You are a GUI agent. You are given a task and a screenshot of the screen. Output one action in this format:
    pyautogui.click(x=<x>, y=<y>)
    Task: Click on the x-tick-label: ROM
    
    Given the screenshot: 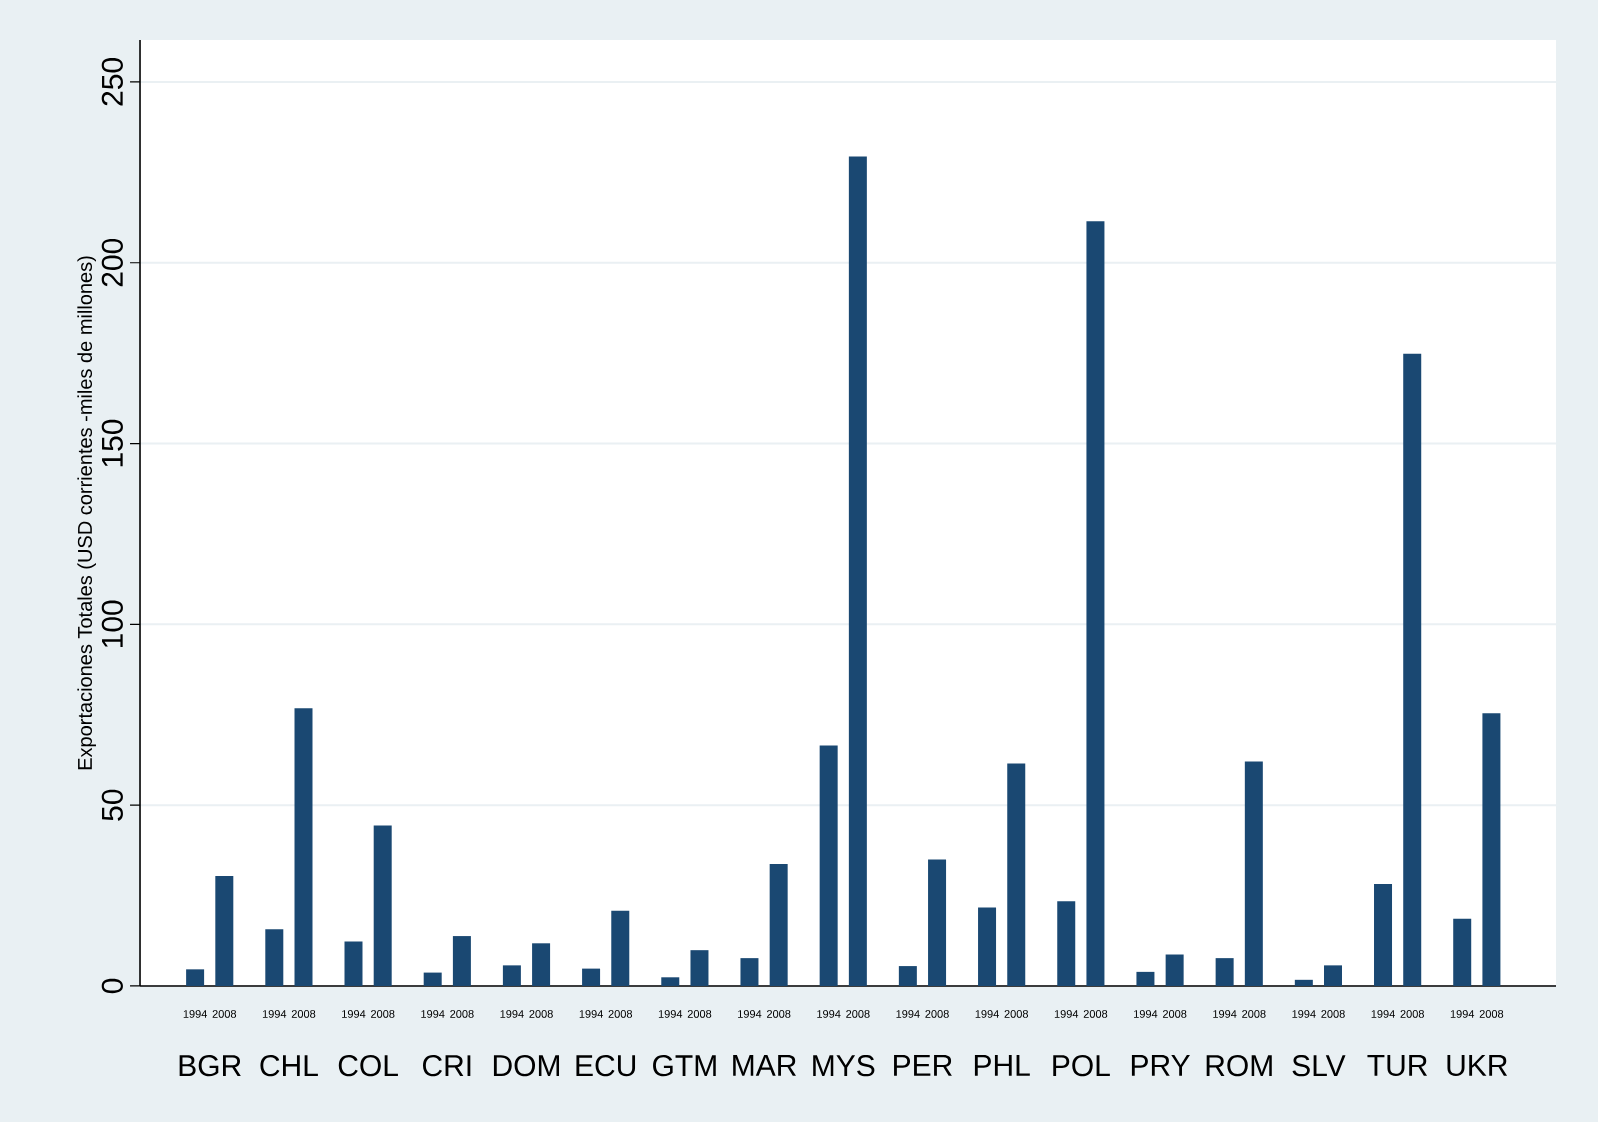 What is the action you would take?
    pyautogui.click(x=1239, y=1066)
    